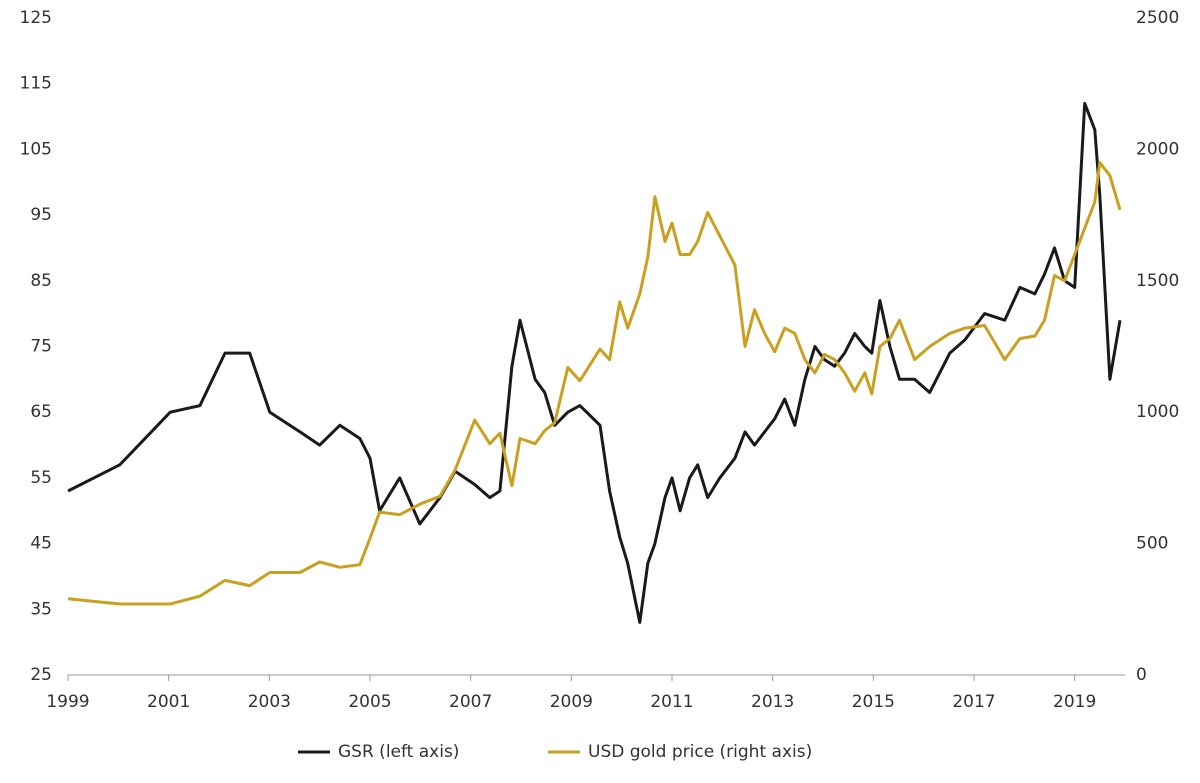  I want to click on y-tick-label: 95, so click(41, 215).